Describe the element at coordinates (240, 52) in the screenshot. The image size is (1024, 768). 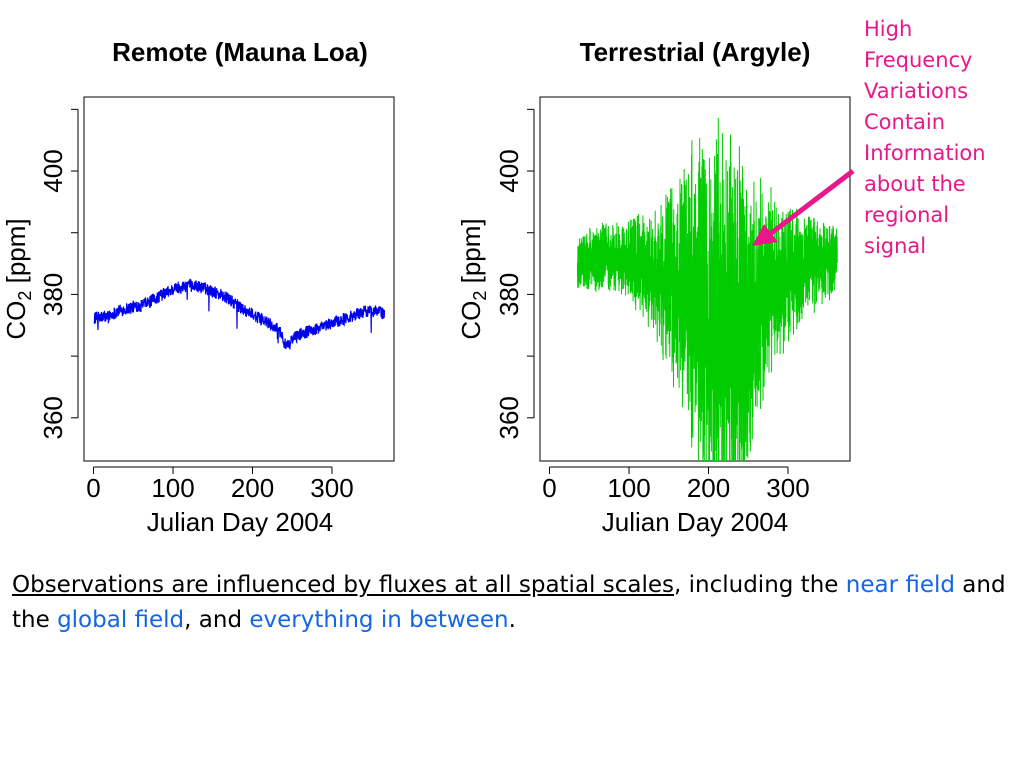
I see `chart-title: Remote (Mauna Loa)` at that location.